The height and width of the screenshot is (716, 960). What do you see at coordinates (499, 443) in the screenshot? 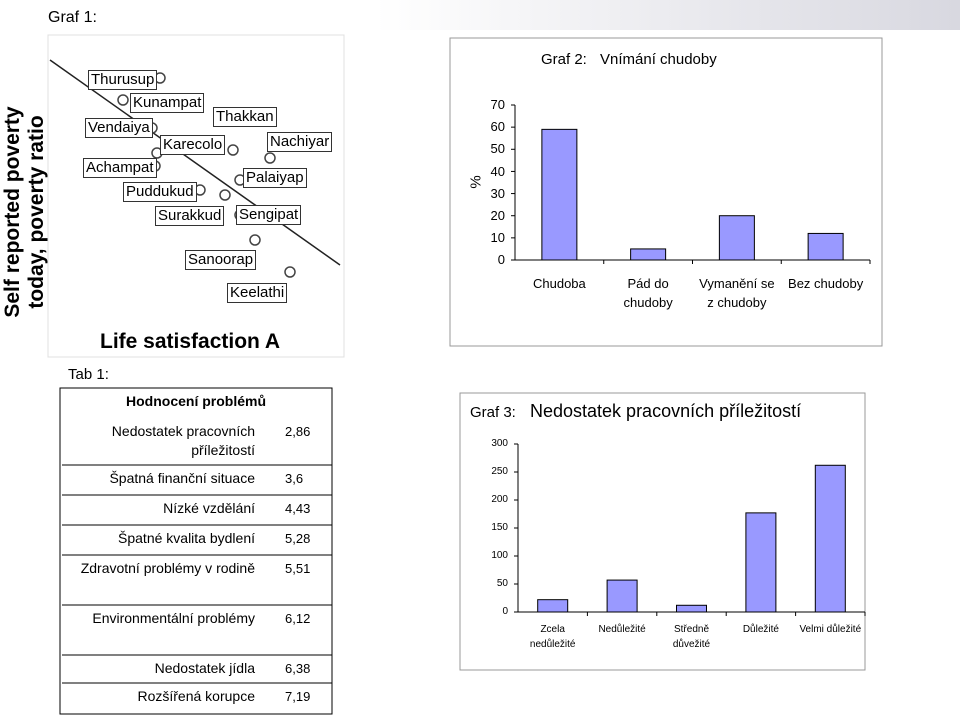
I see `y-tick-label: 300` at bounding box center [499, 443].